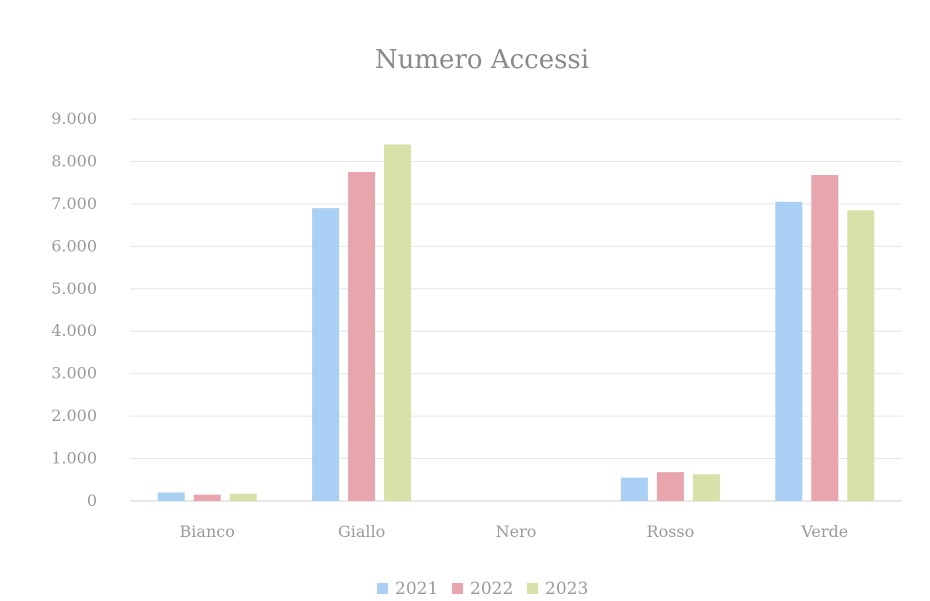 The width and height of the screenshot is (930, 601). I want to click on y-tick-label: 0, so click(92, 500).